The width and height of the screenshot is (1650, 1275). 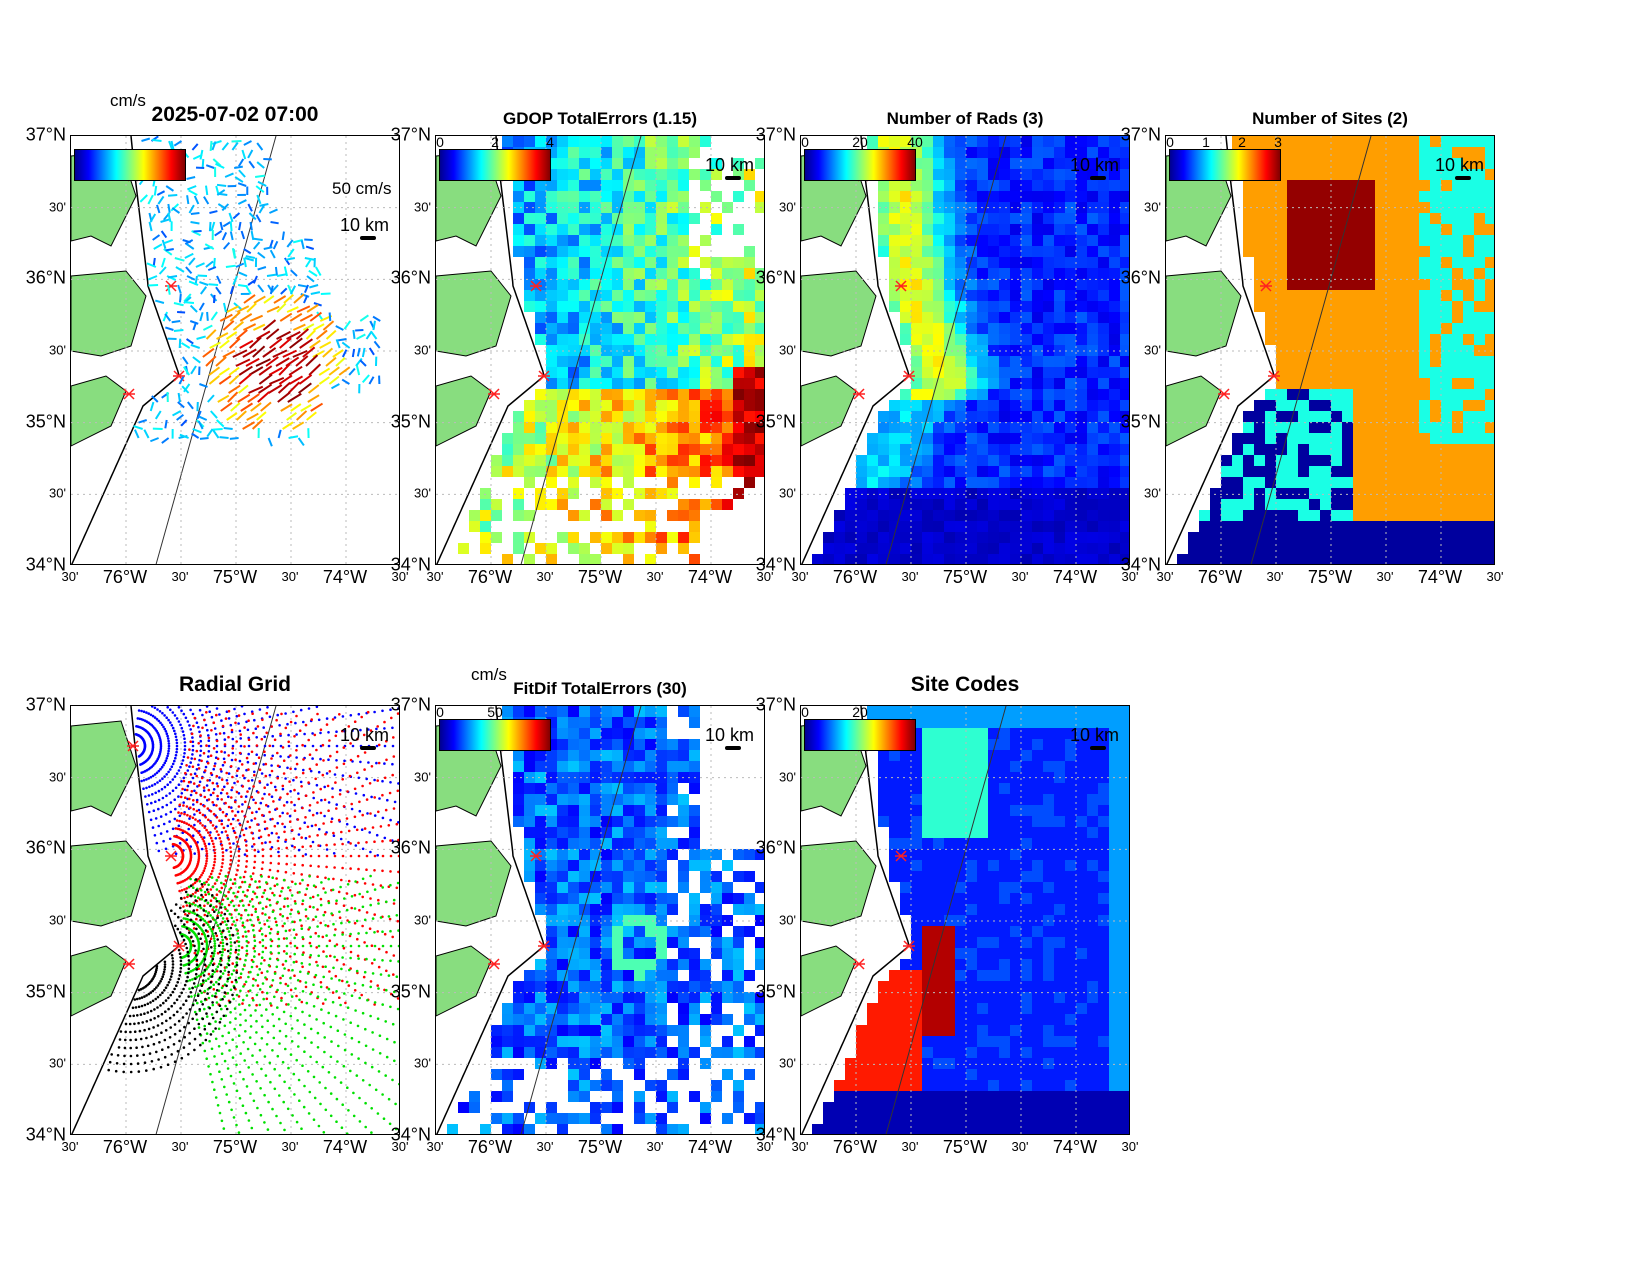 What do you see at coordinates (45, 564) in the screenshot?
I see `latitude-tick-label: 34°N` at bounding box center [45, 564].